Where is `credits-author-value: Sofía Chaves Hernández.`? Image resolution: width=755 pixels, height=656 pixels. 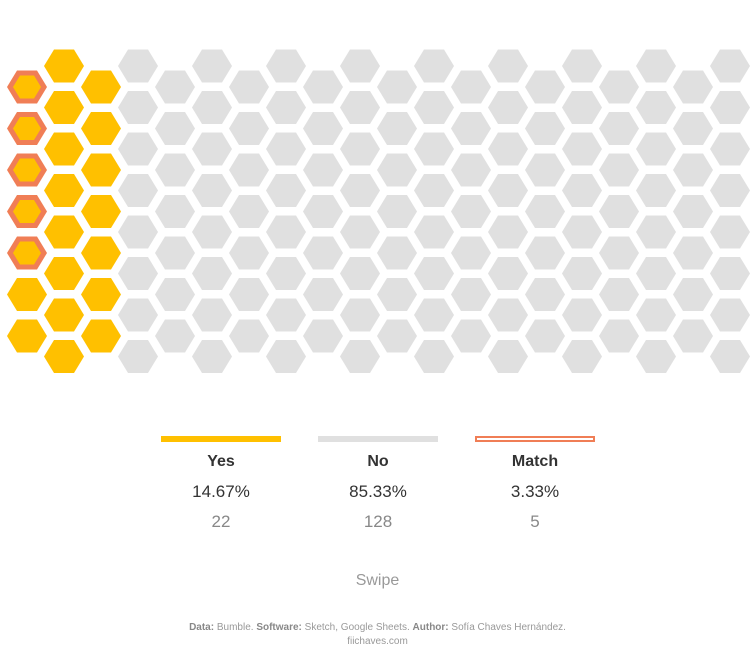
credits-author-value: Sofía Chaves Hernández. is located at coordinates (508, 627).